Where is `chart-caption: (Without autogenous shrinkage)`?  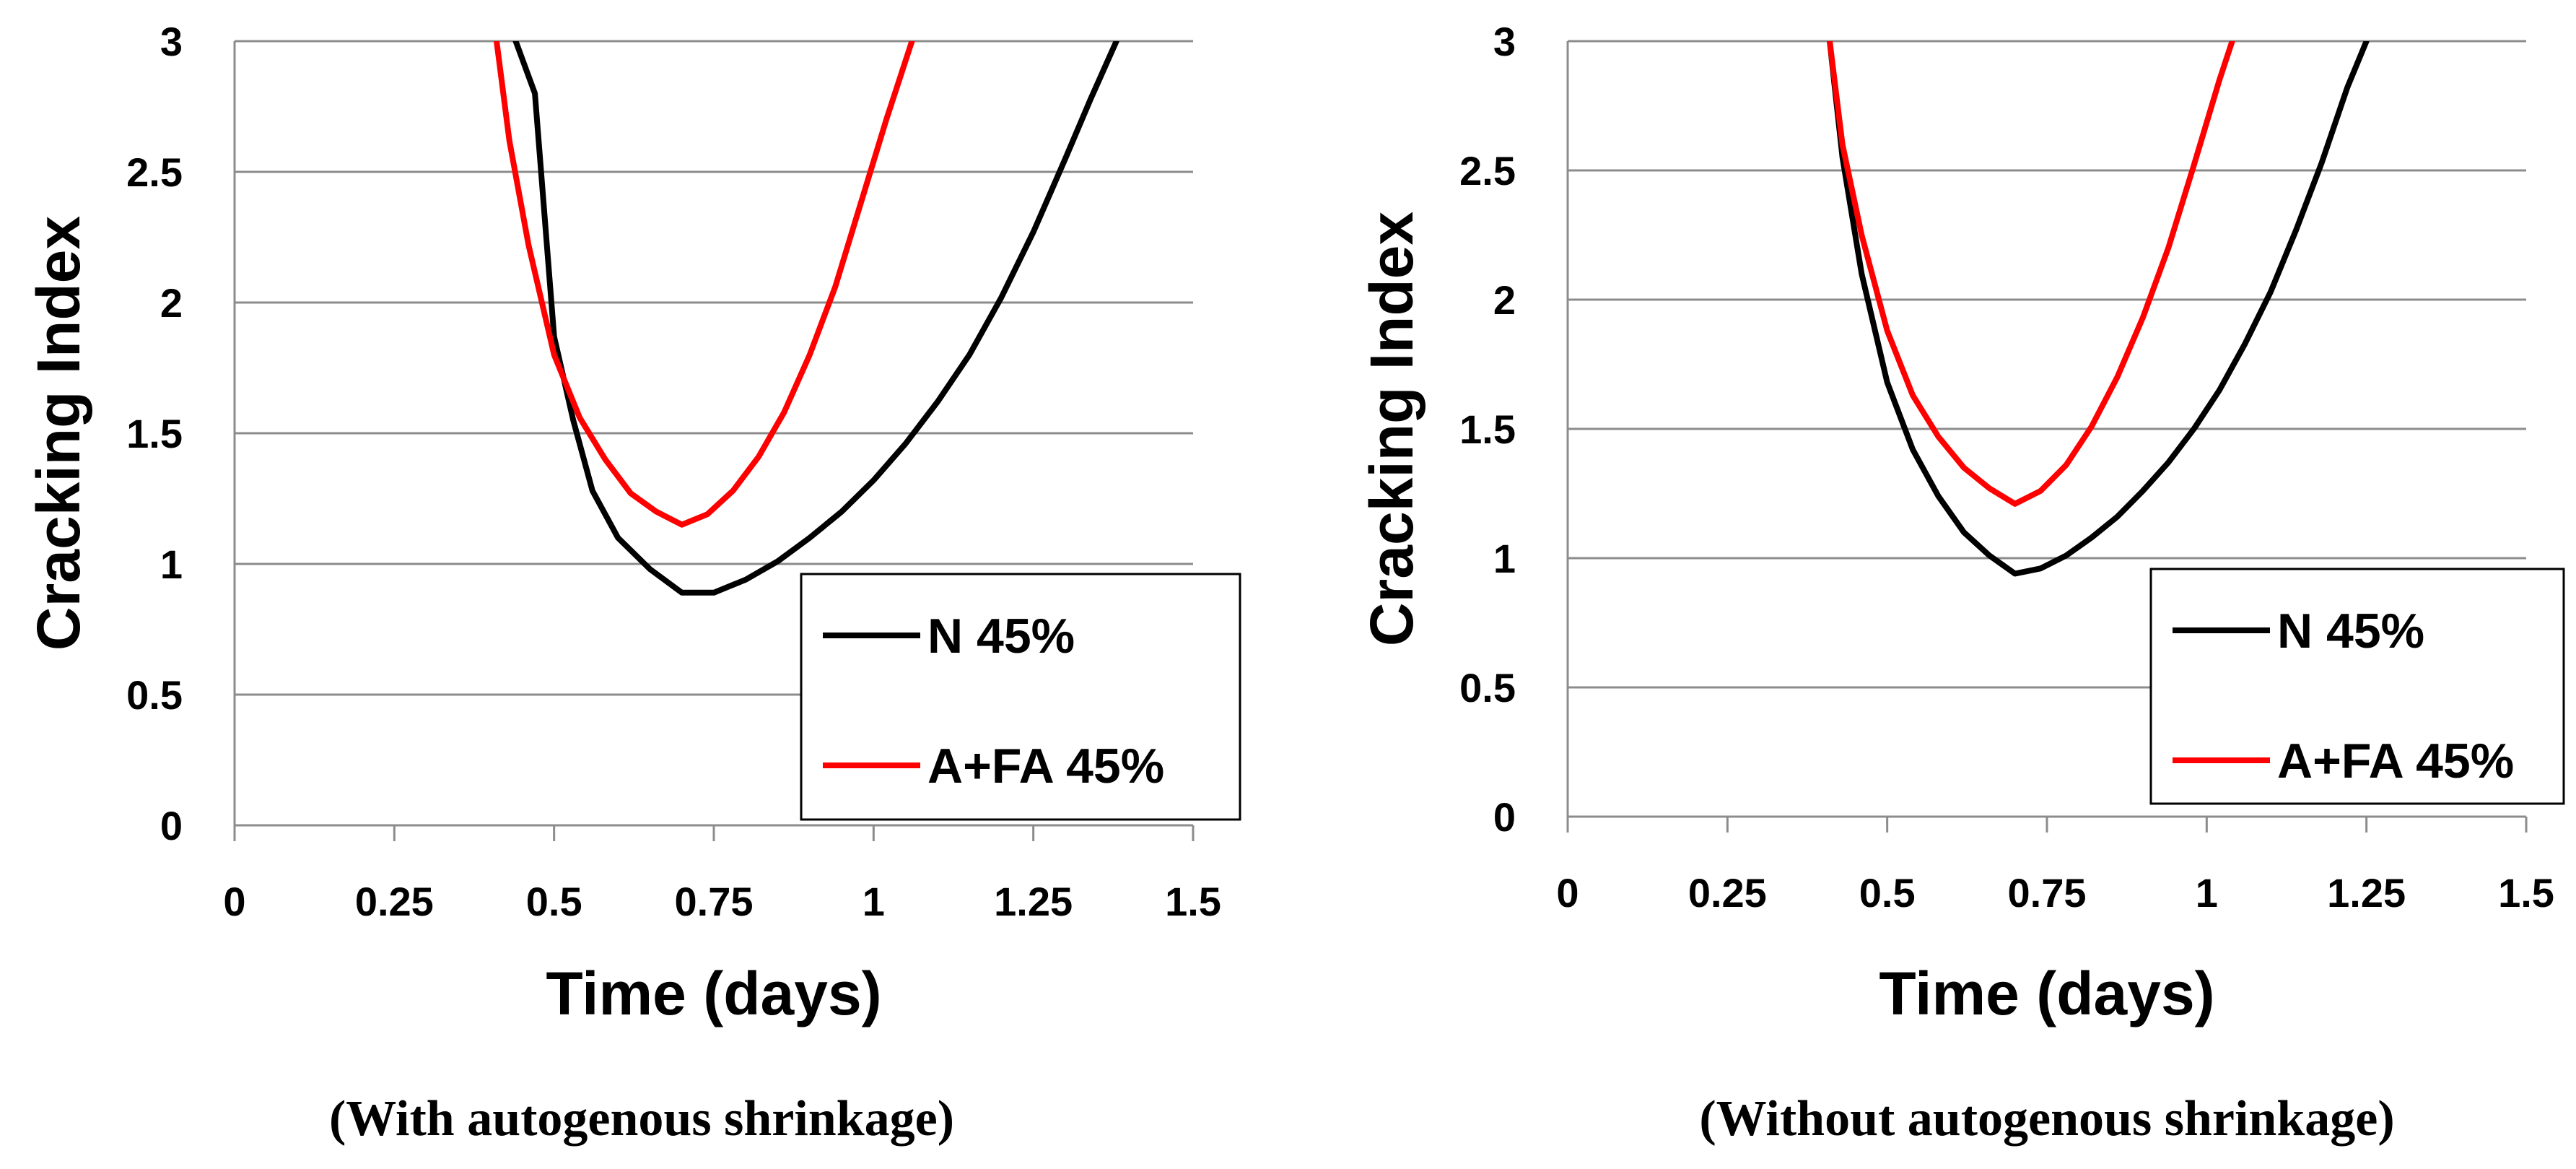 chart-caption: (Without autogenous shrinkage) is located at coordinates (2046, 1119).